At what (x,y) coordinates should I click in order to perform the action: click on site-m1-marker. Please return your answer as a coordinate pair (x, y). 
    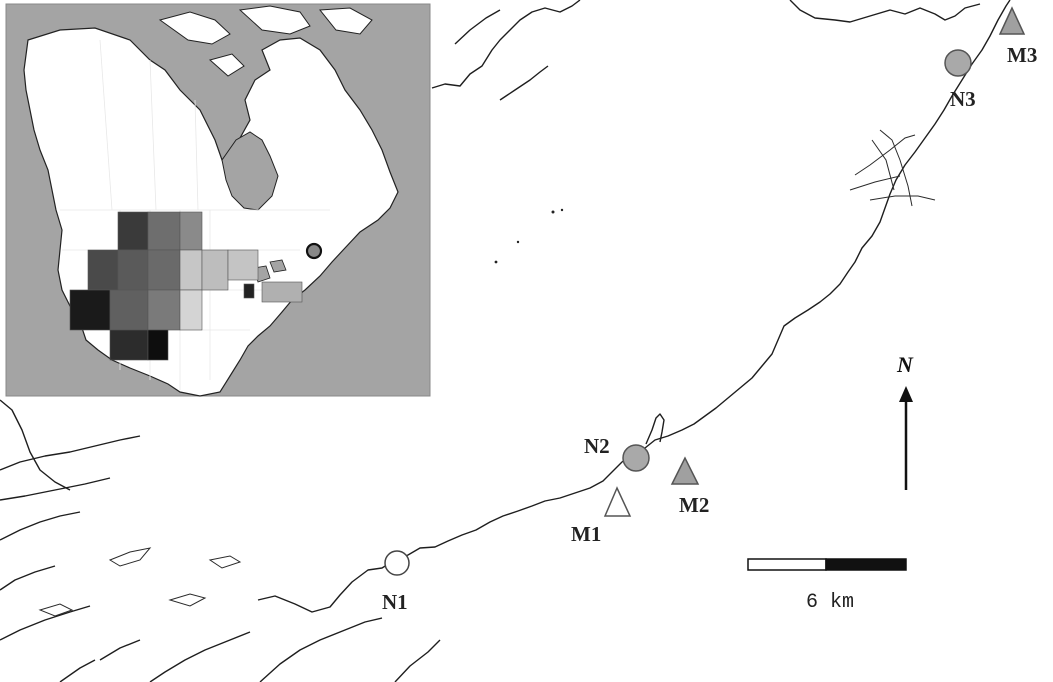
    Looking at the image, I should click on (617, 501).